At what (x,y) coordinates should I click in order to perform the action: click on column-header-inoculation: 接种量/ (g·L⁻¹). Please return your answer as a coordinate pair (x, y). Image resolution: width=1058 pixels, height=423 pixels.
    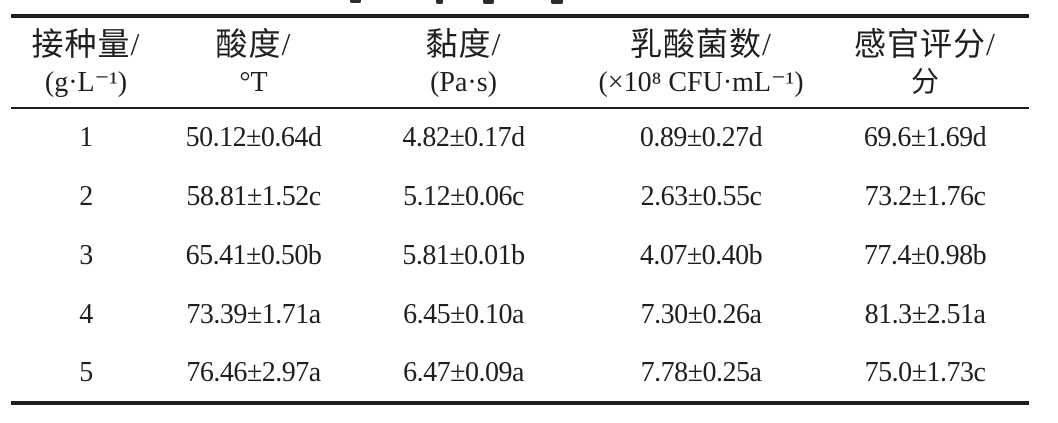
    Looking at the image, I should click on (86, 62).